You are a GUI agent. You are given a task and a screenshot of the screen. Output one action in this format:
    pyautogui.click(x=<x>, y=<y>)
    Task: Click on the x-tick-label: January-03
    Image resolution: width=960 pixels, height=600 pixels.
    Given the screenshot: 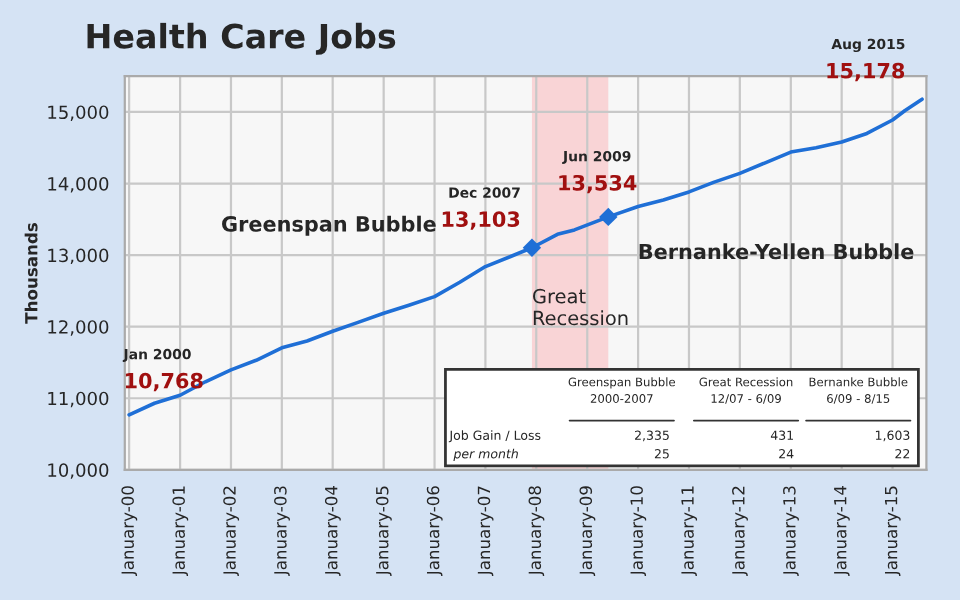 What is the action you would take?
    pyautogui.click(x=282, y=531)
    